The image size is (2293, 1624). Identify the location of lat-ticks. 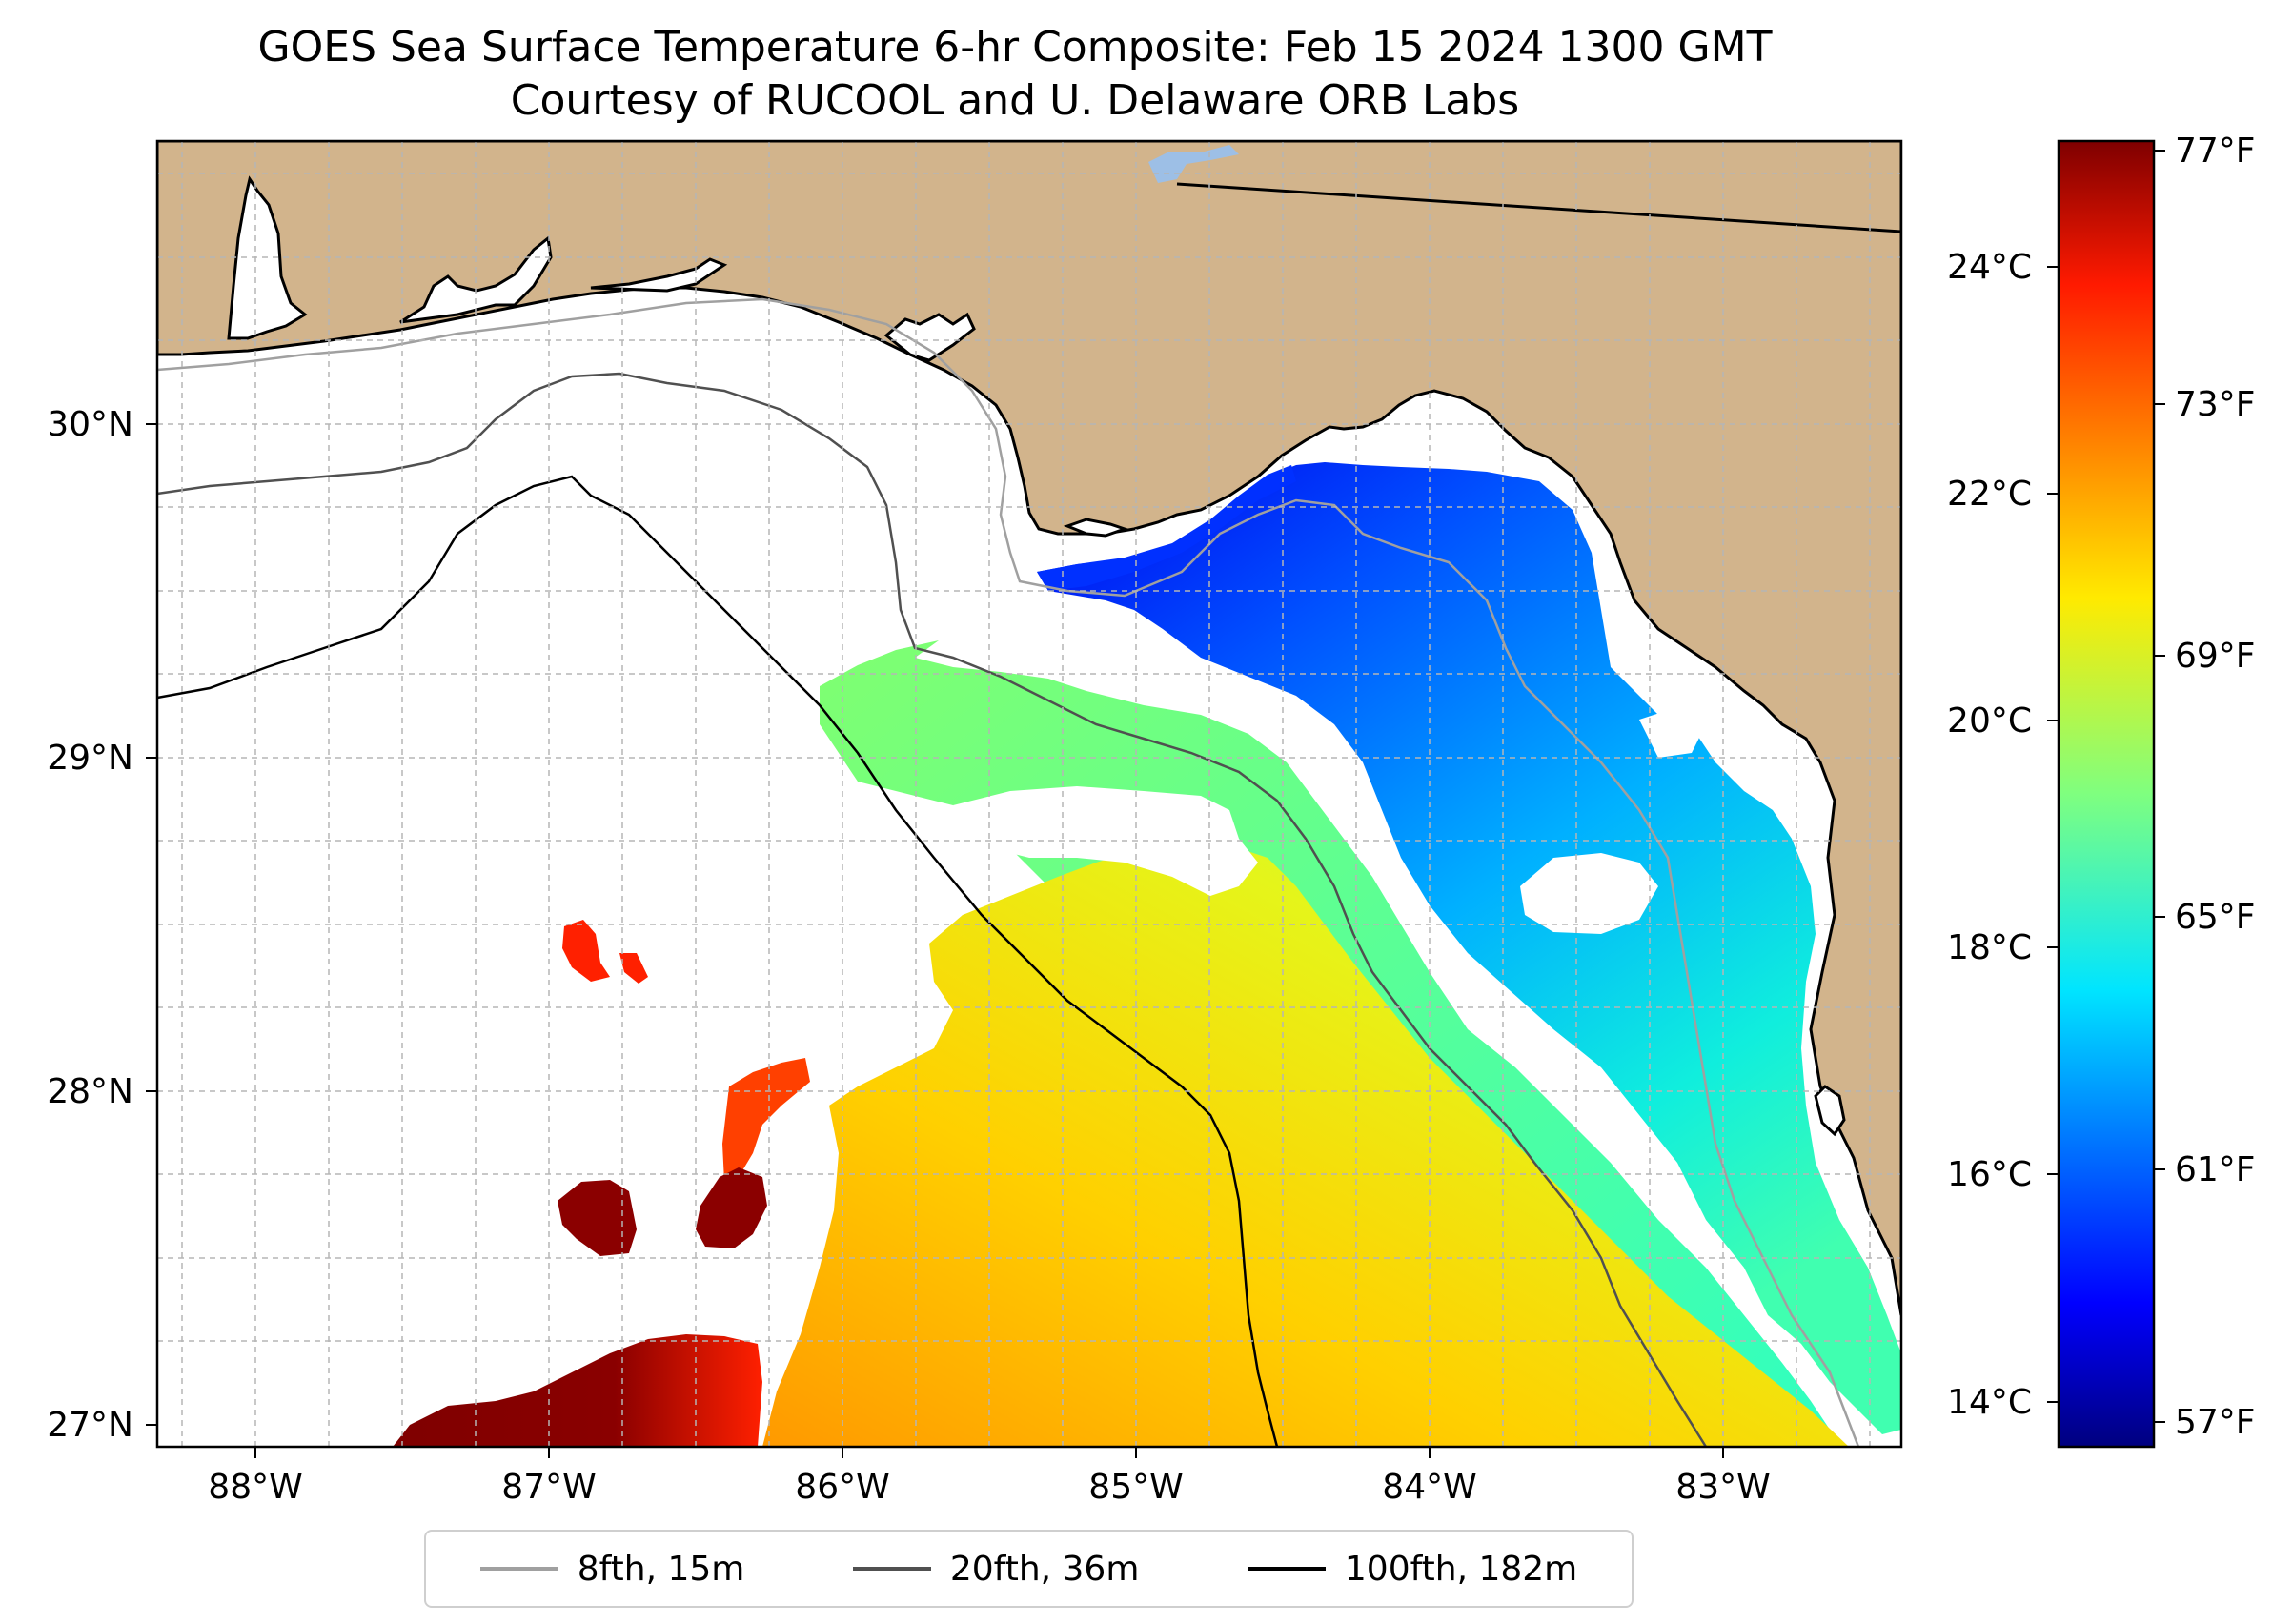
(152, 924).